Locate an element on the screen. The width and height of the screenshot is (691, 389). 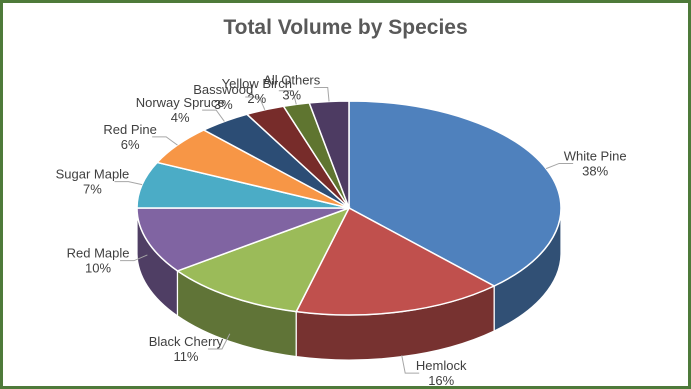
leader-line-norway-spruce is located at coordinates (213, 115).